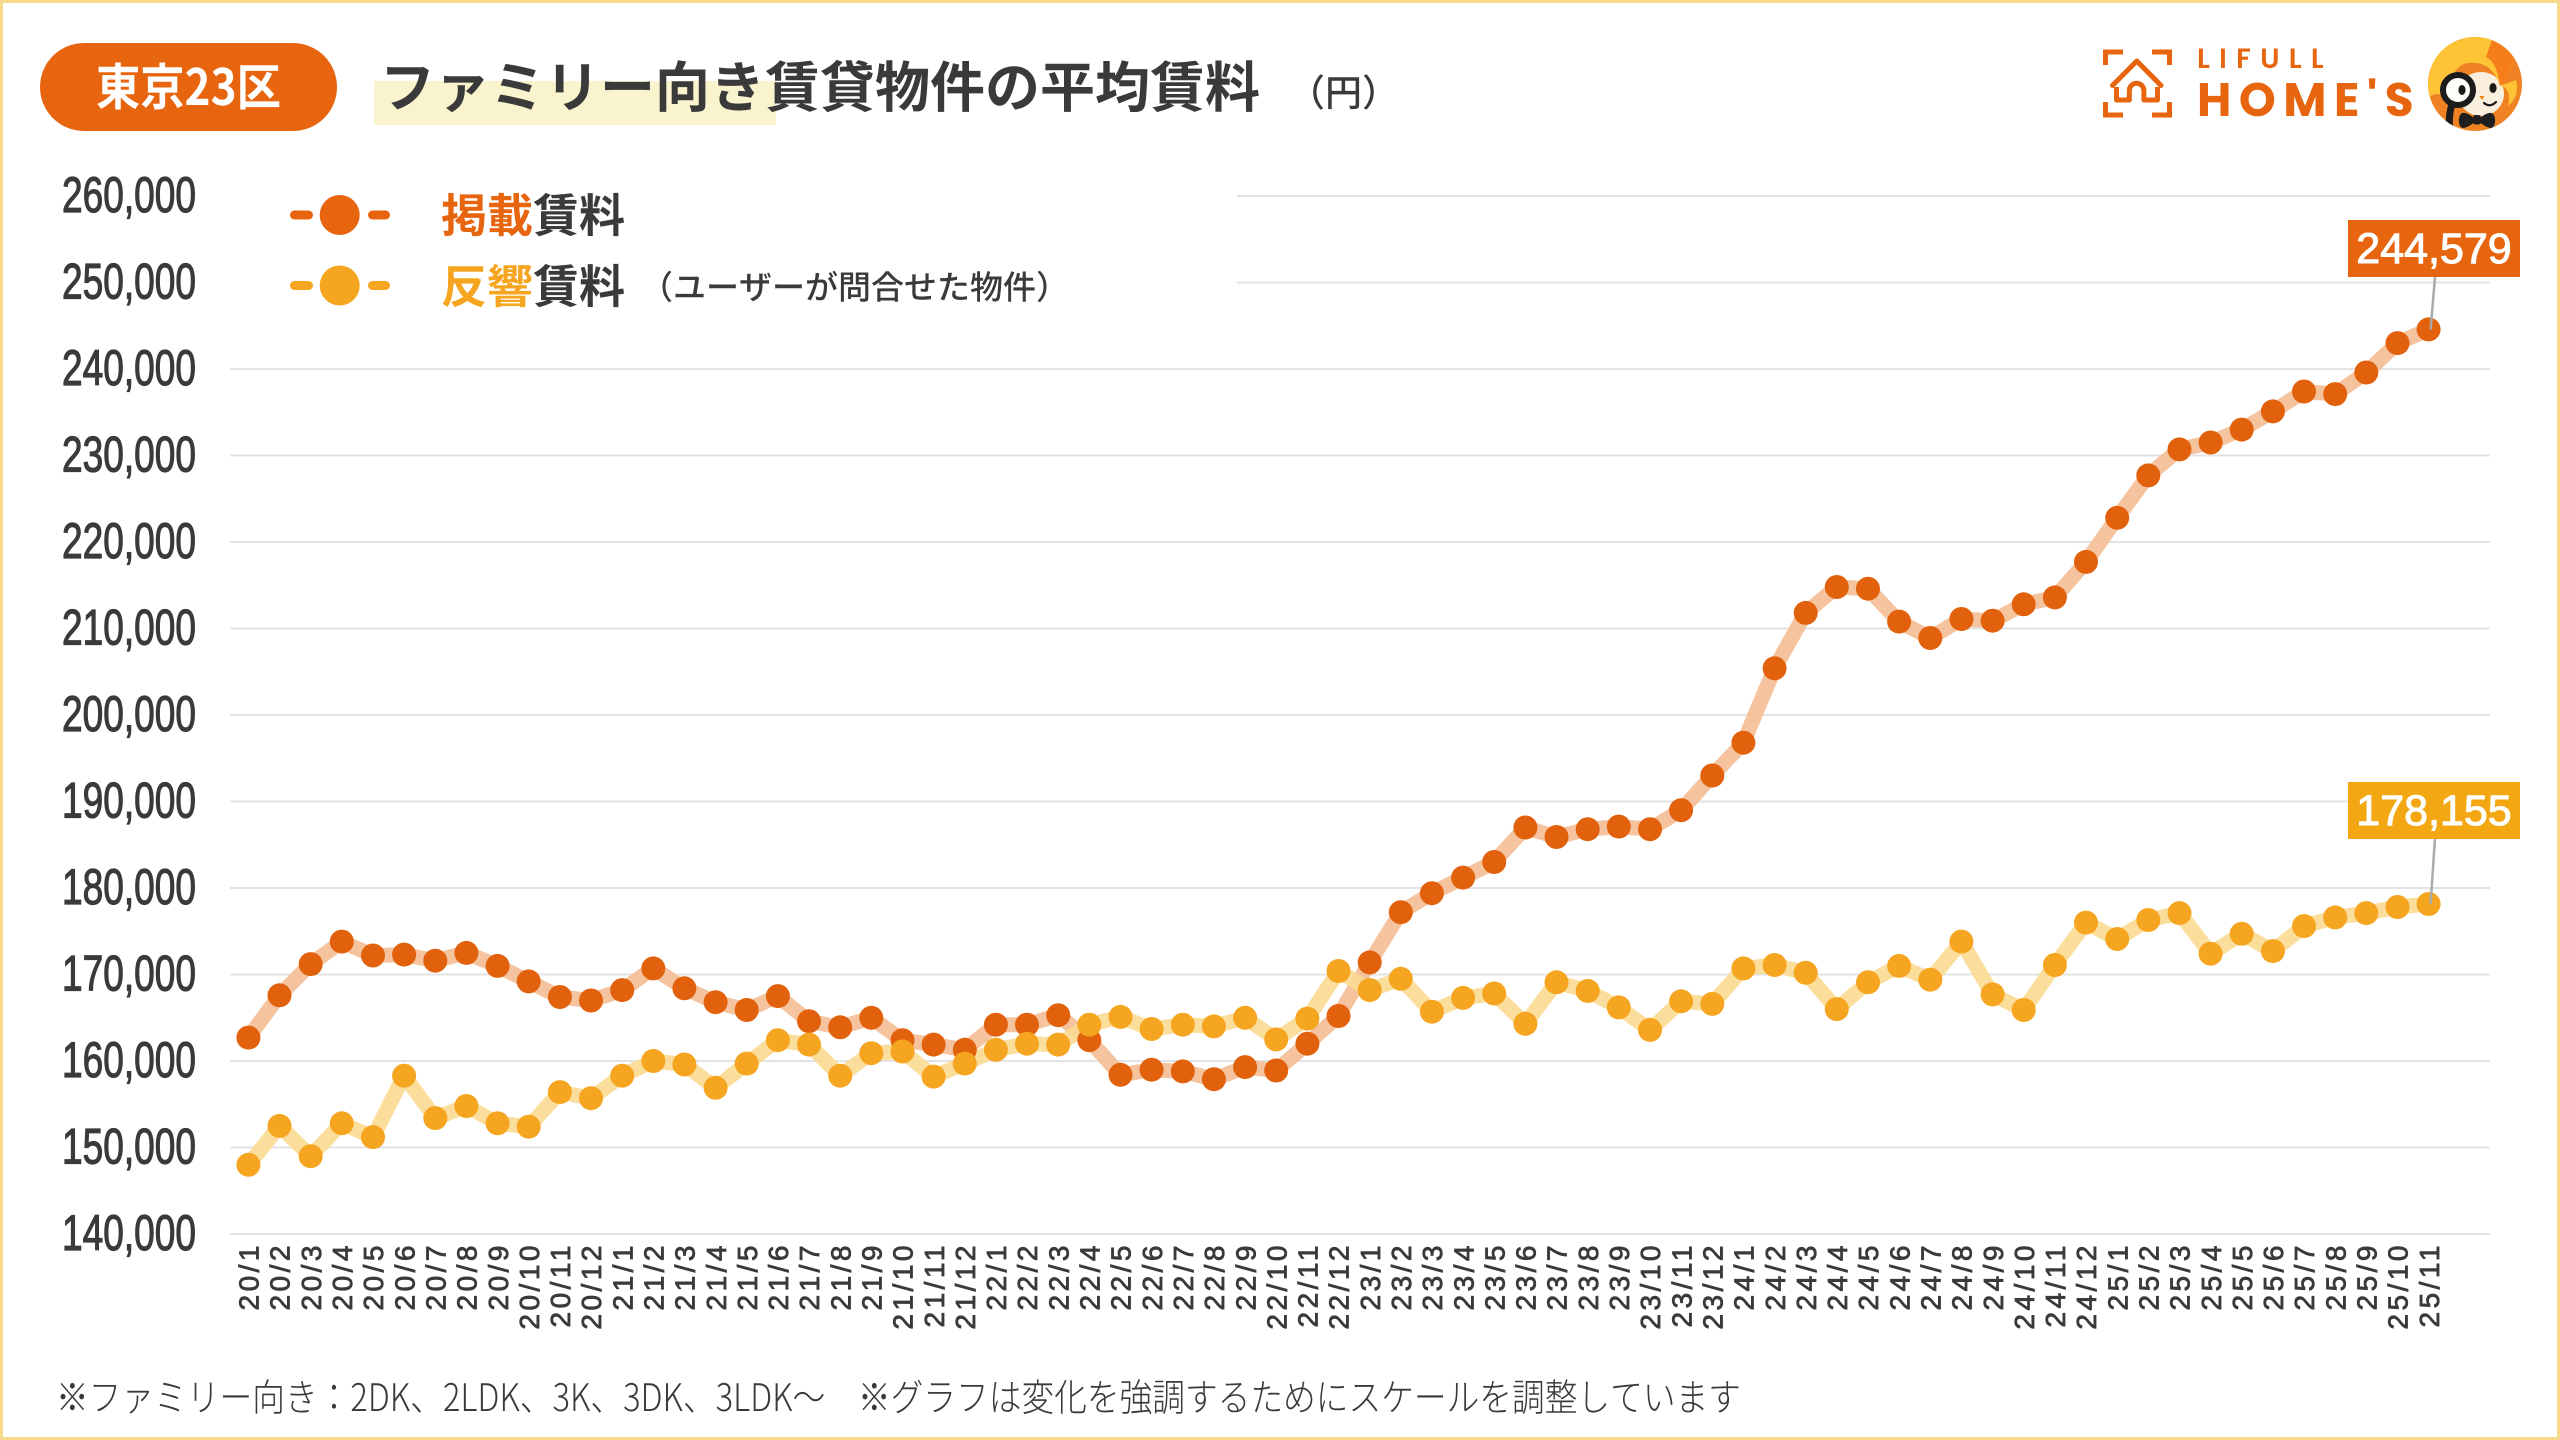  I want to click on svg-text: 23/4, so click(1463, 1276).